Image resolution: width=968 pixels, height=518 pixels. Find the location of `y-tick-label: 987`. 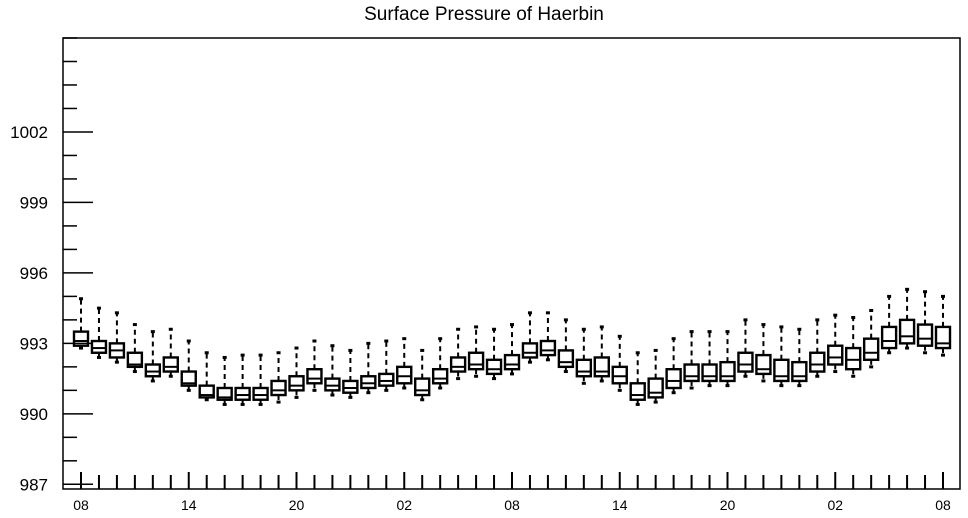

y-tick-label: 987 is located at coordinates (34, 484).